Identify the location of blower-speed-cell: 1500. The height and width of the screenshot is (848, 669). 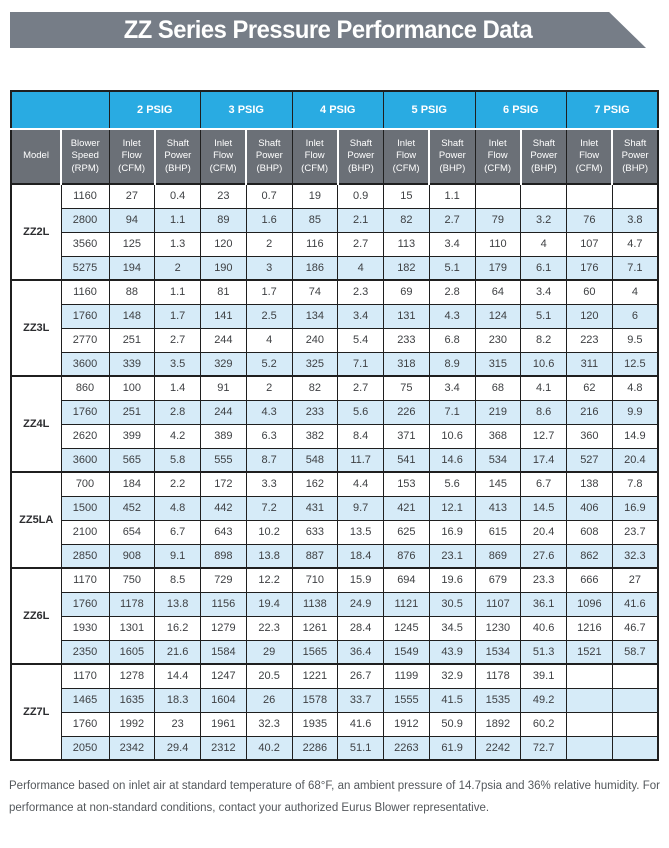
(85, 508).